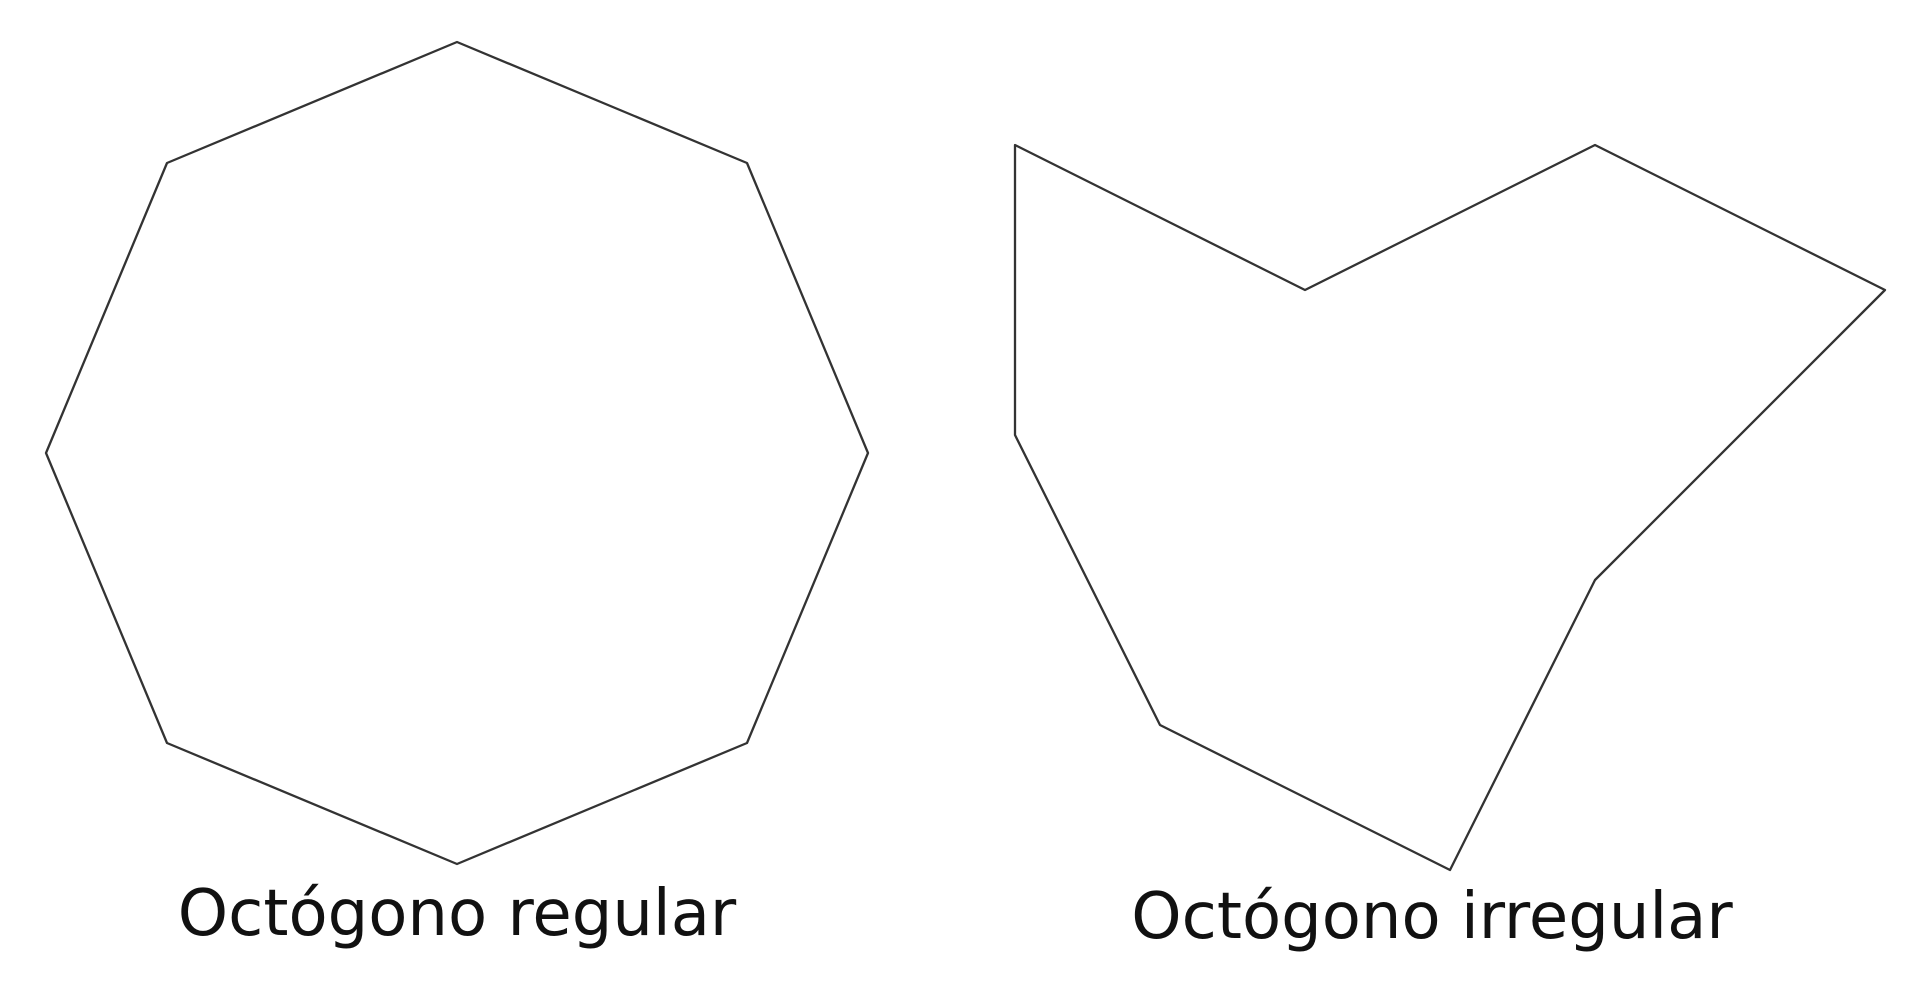  Describe the element at coordinates (1432, 917) in the screenshot. I see `irregular-octagon-caption: Octógono irregular` at that location.